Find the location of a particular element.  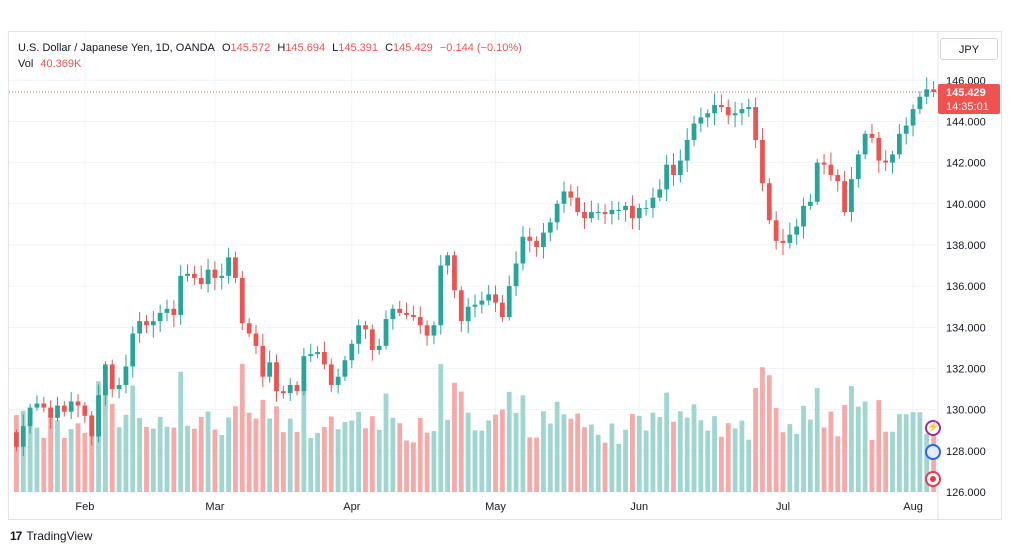

x-tick-label: Feb is located at coordinates (84, 507).